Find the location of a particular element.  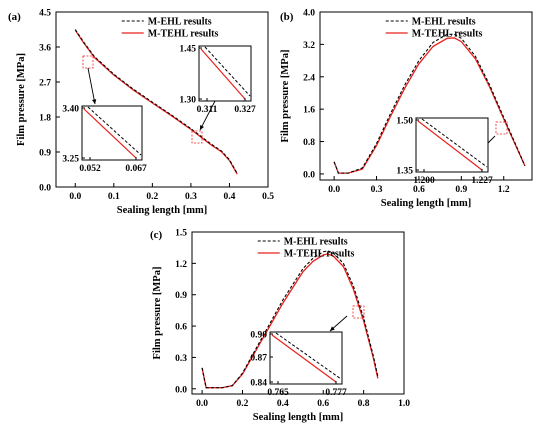

y-tick-label: 0.6 is located at coordinates (181, 328).